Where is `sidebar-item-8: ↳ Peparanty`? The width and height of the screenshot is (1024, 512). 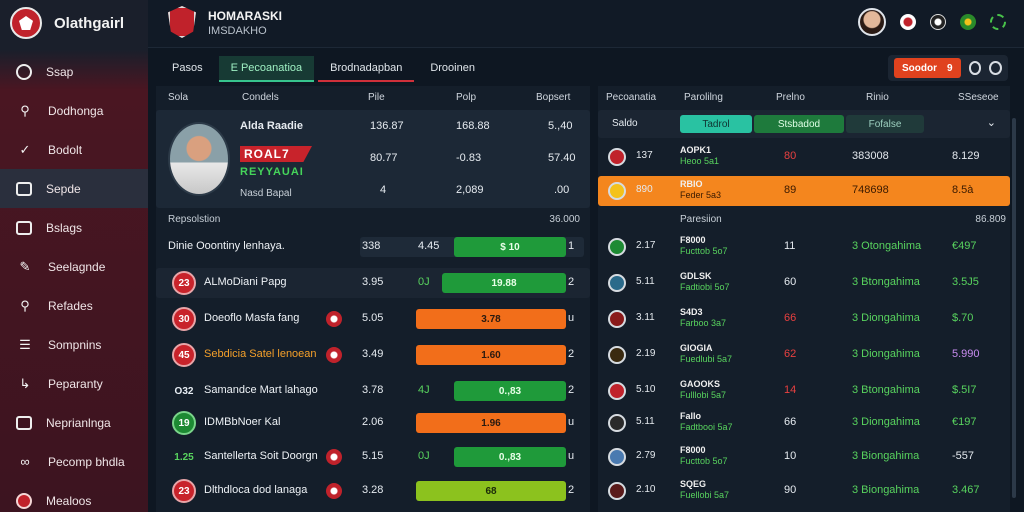 sidebar-item-8: ↳ Peparanty is located at coordinates (74, 383).